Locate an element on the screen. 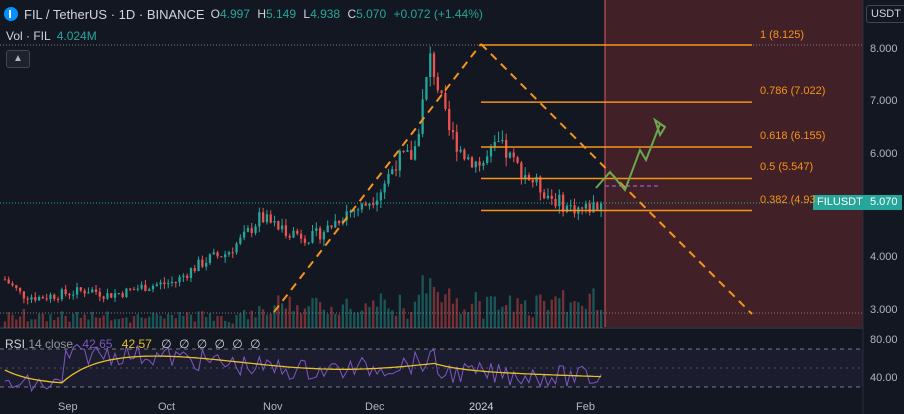  time-tick: Sep is located at coordinates (68, 407).